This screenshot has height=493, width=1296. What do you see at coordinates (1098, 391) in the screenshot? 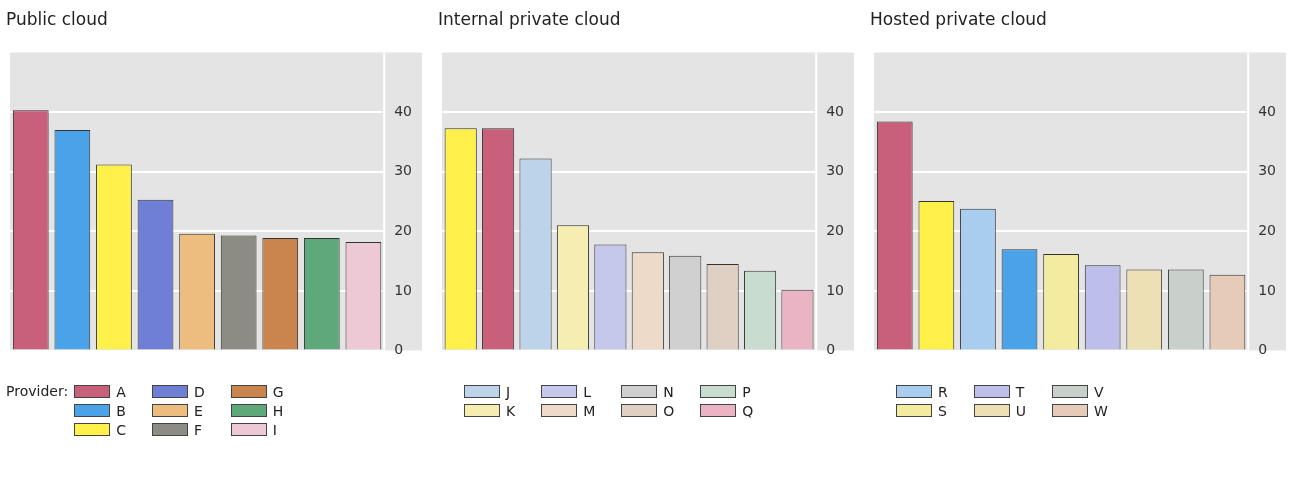
I see `legend-label: V` at bounding box center [1098, 391].